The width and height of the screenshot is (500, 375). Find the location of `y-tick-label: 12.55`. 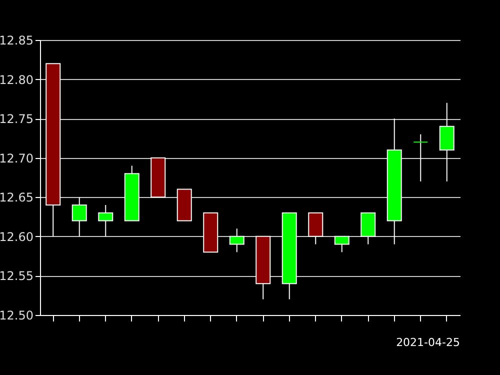

y-tick-label: 12.55 is located at coordinates (17, 276).